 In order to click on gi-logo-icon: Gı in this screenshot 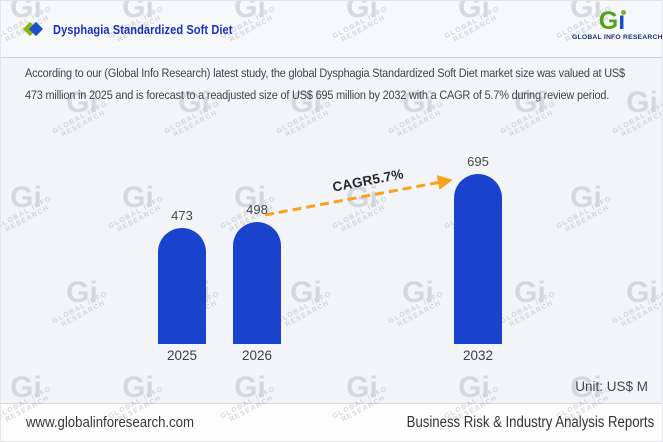, I will do `click(612, 21)`.